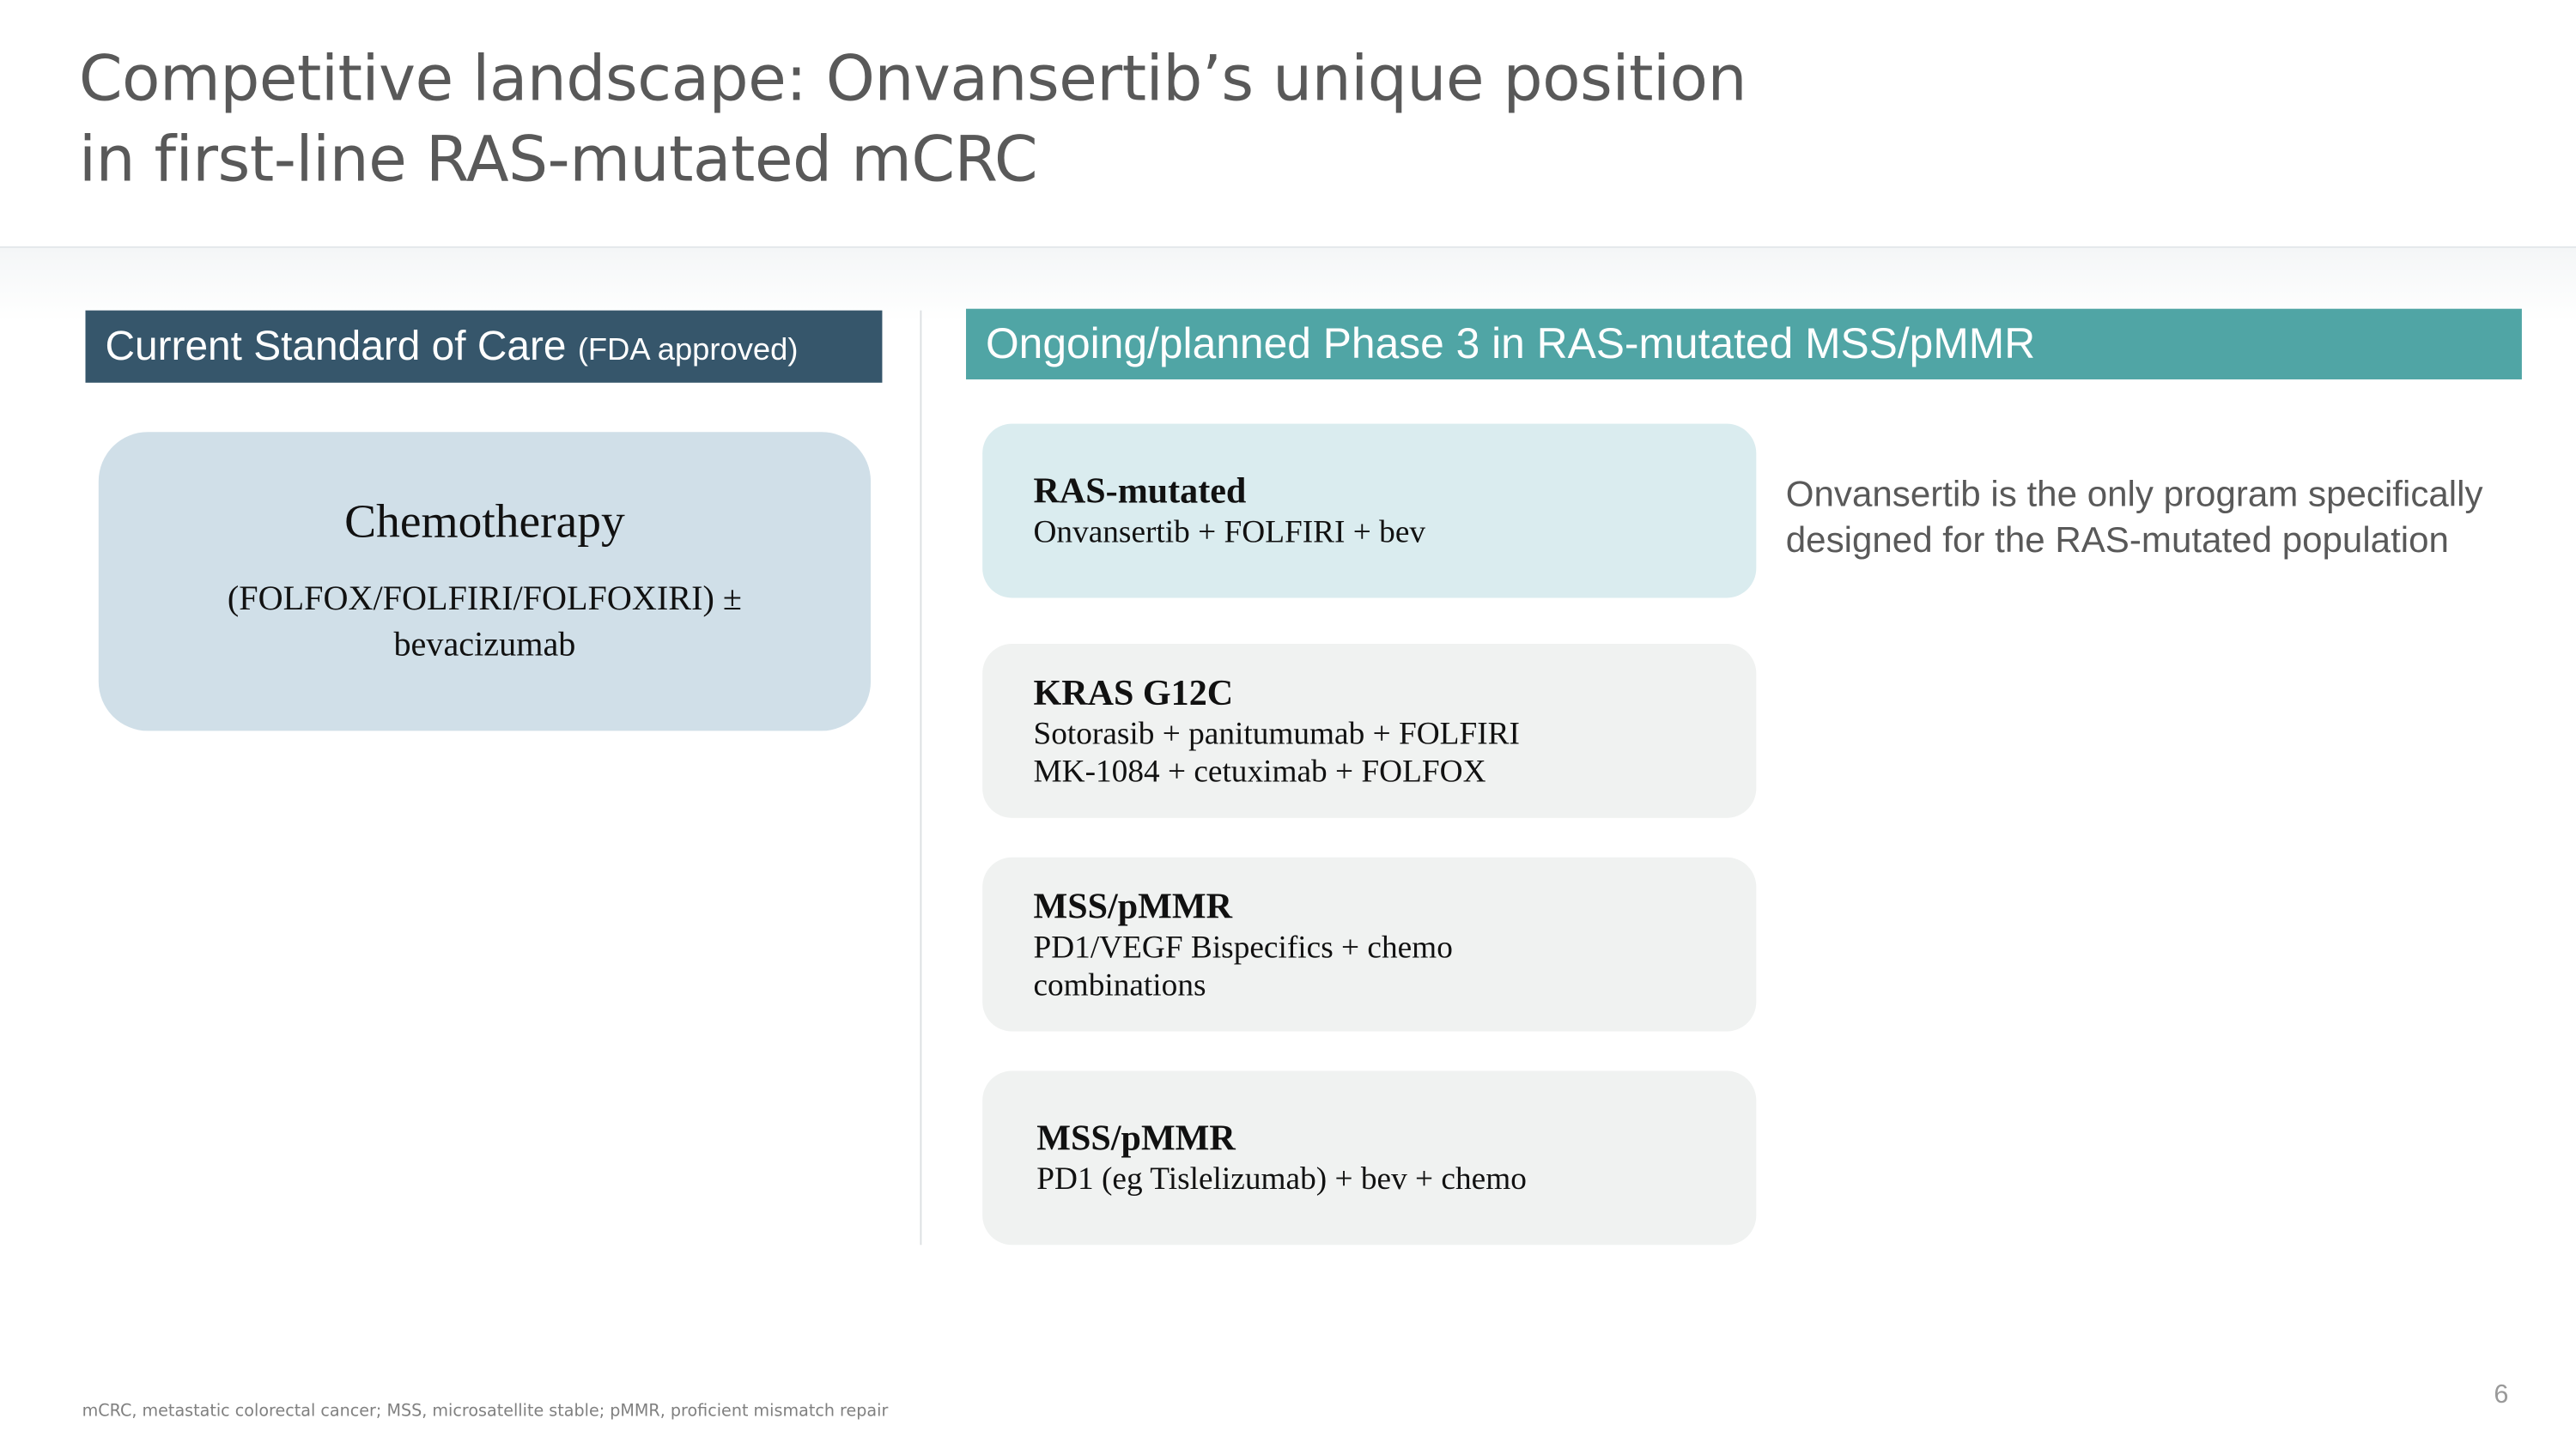 This screenshot has width=2576, height=1449. Describe the element at coordinates (1229, 533) in the screenshot. I see `card-line: Onvansertib + FOLFIRI + bev` at that location.